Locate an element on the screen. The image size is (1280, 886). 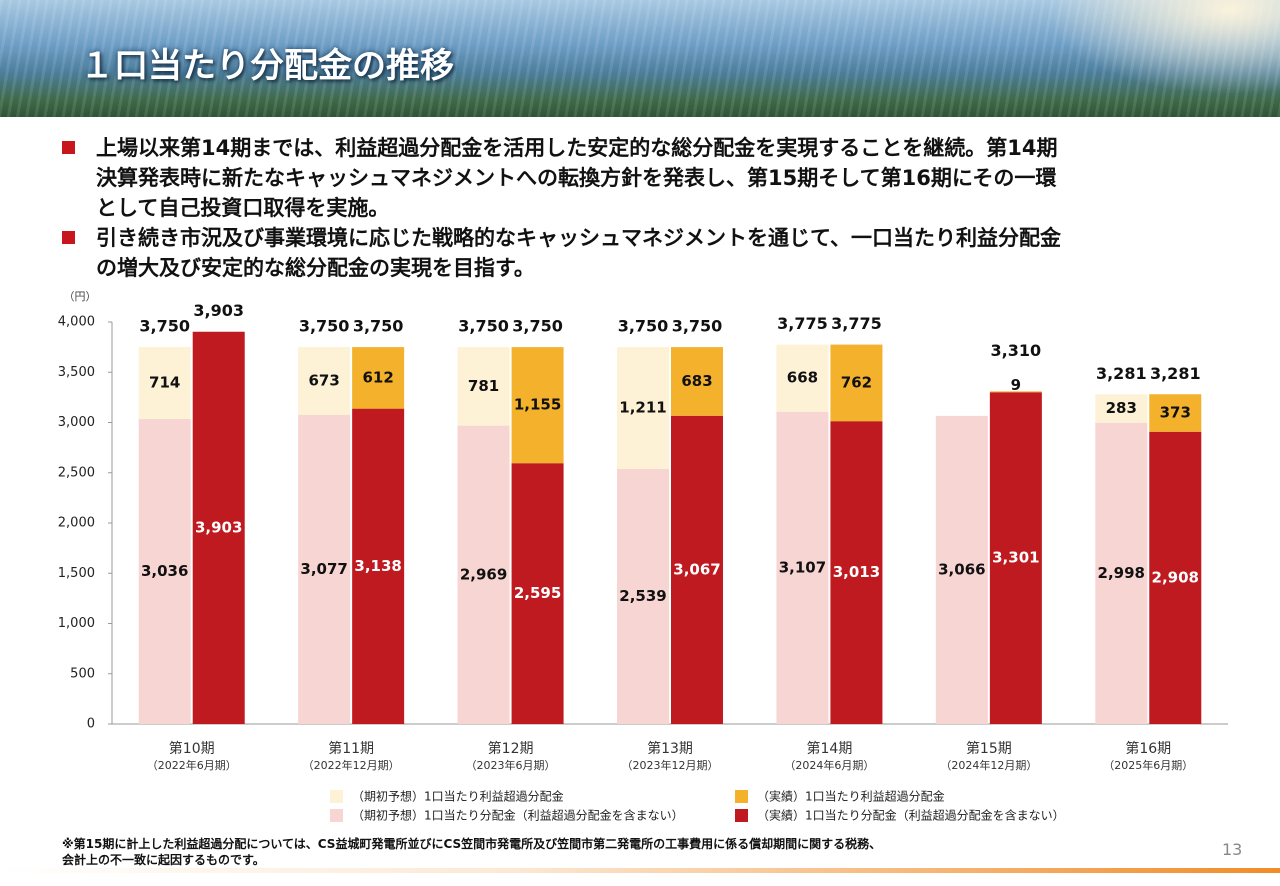
slide-title: １口当たり分配金の推移 is located at coordinates (267, 66).